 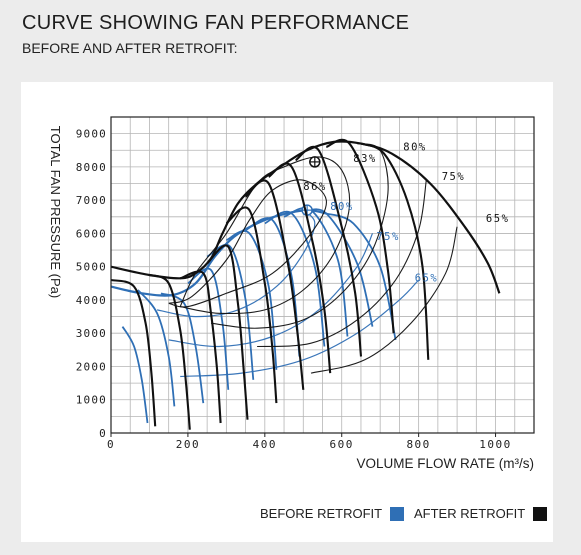 I want to click on y-tick-label: 5000, so click(x=91, y=267).